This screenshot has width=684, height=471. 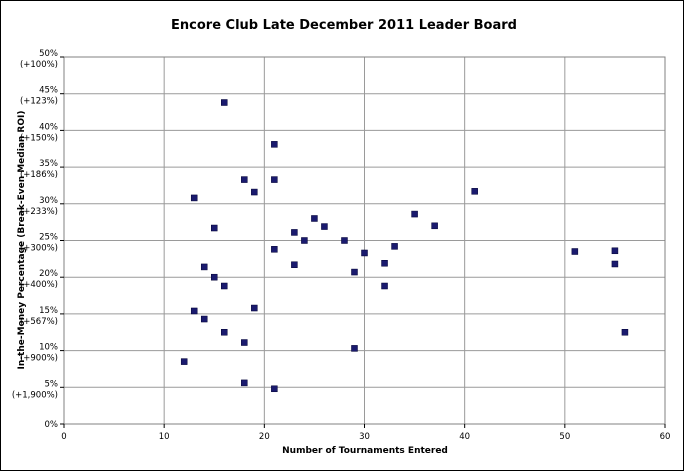 I want to click on y-tick-sublabel-7: (+186%), so click(x=39, y=175).